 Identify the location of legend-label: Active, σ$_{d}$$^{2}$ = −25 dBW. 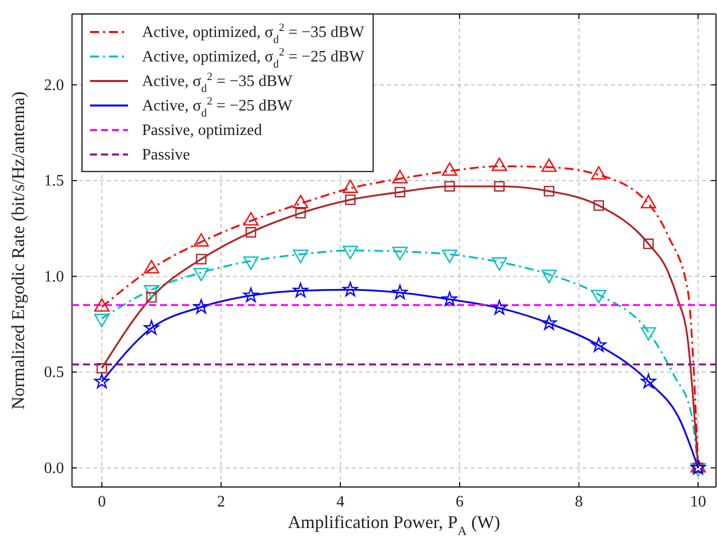
(218, 108).